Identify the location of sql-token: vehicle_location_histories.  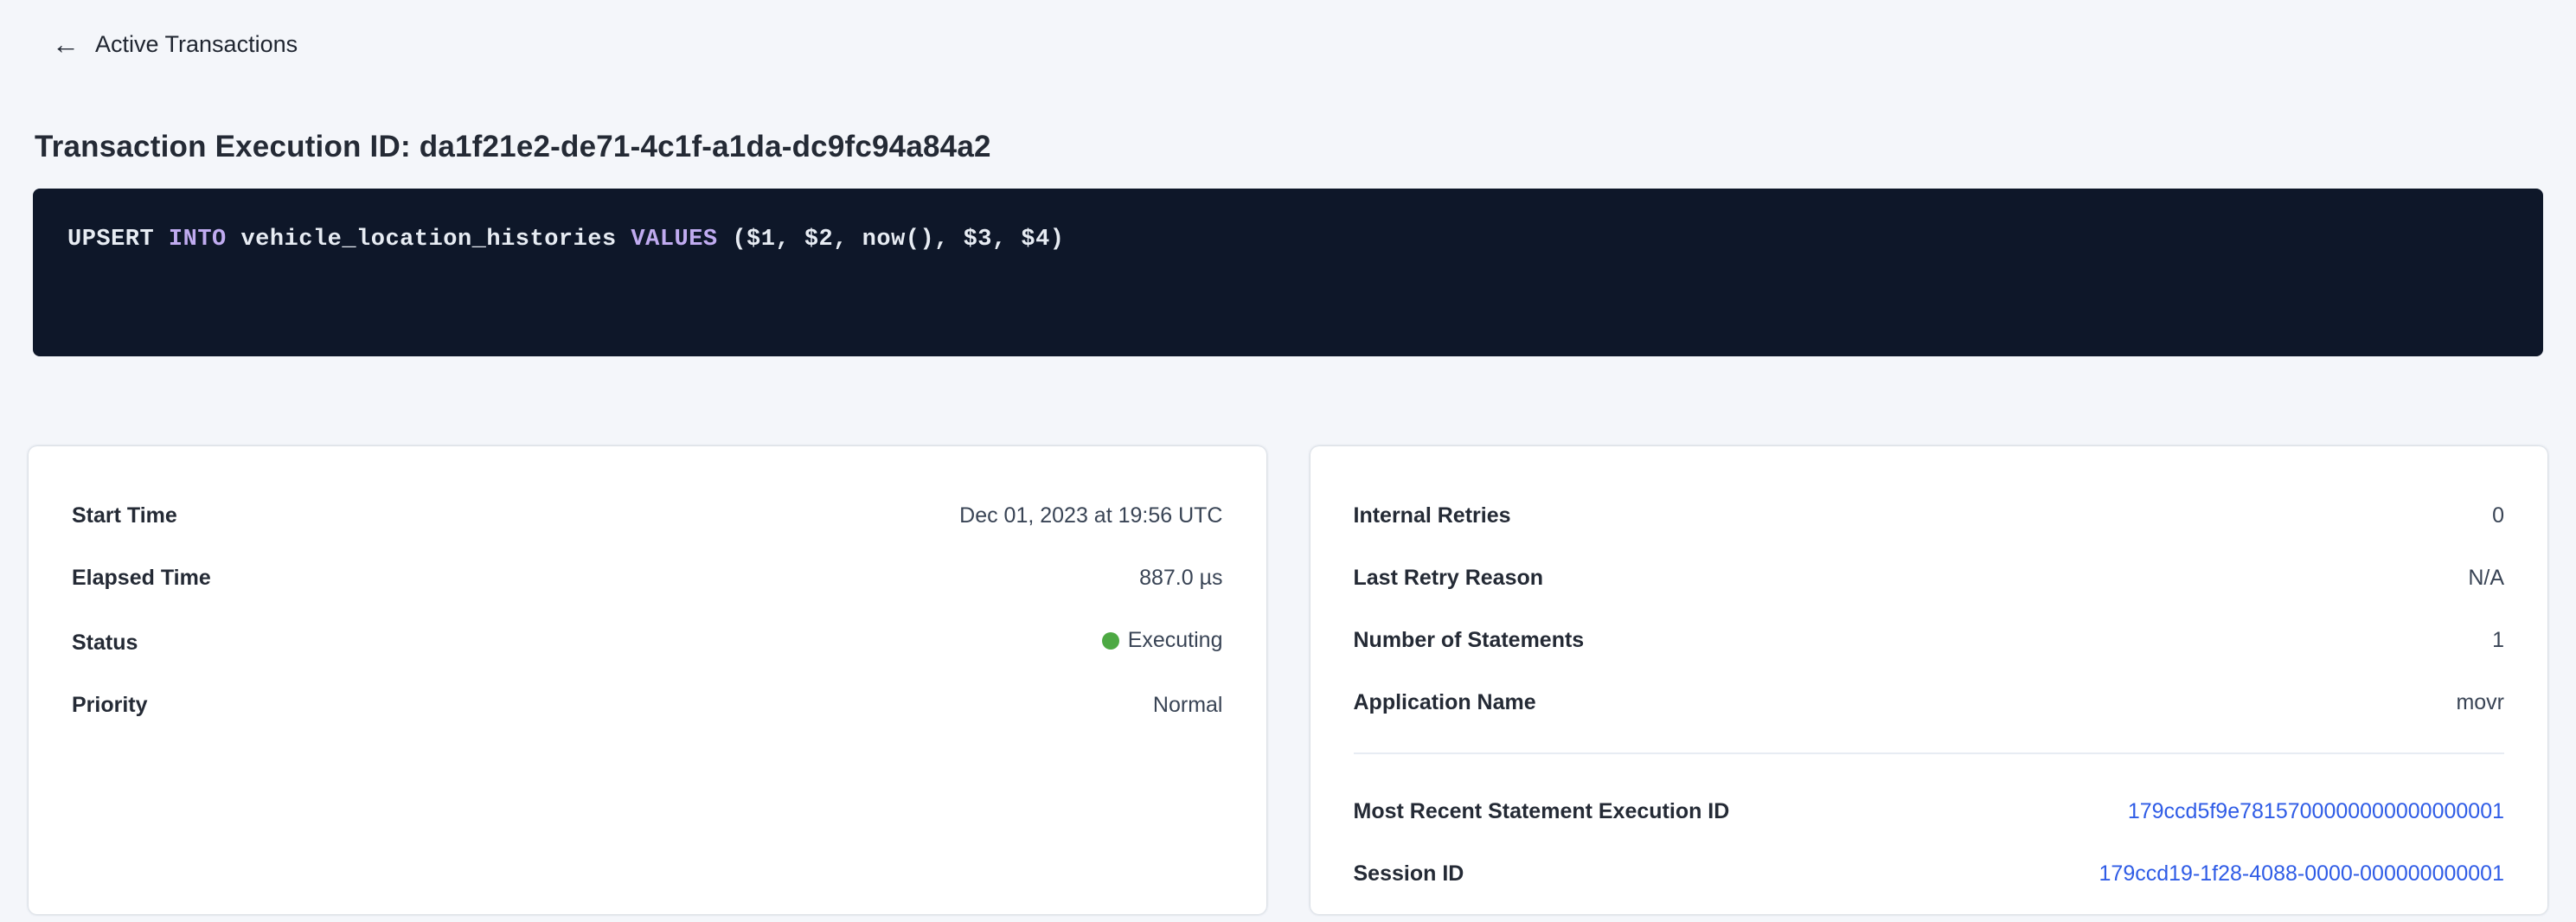
(435, 240).